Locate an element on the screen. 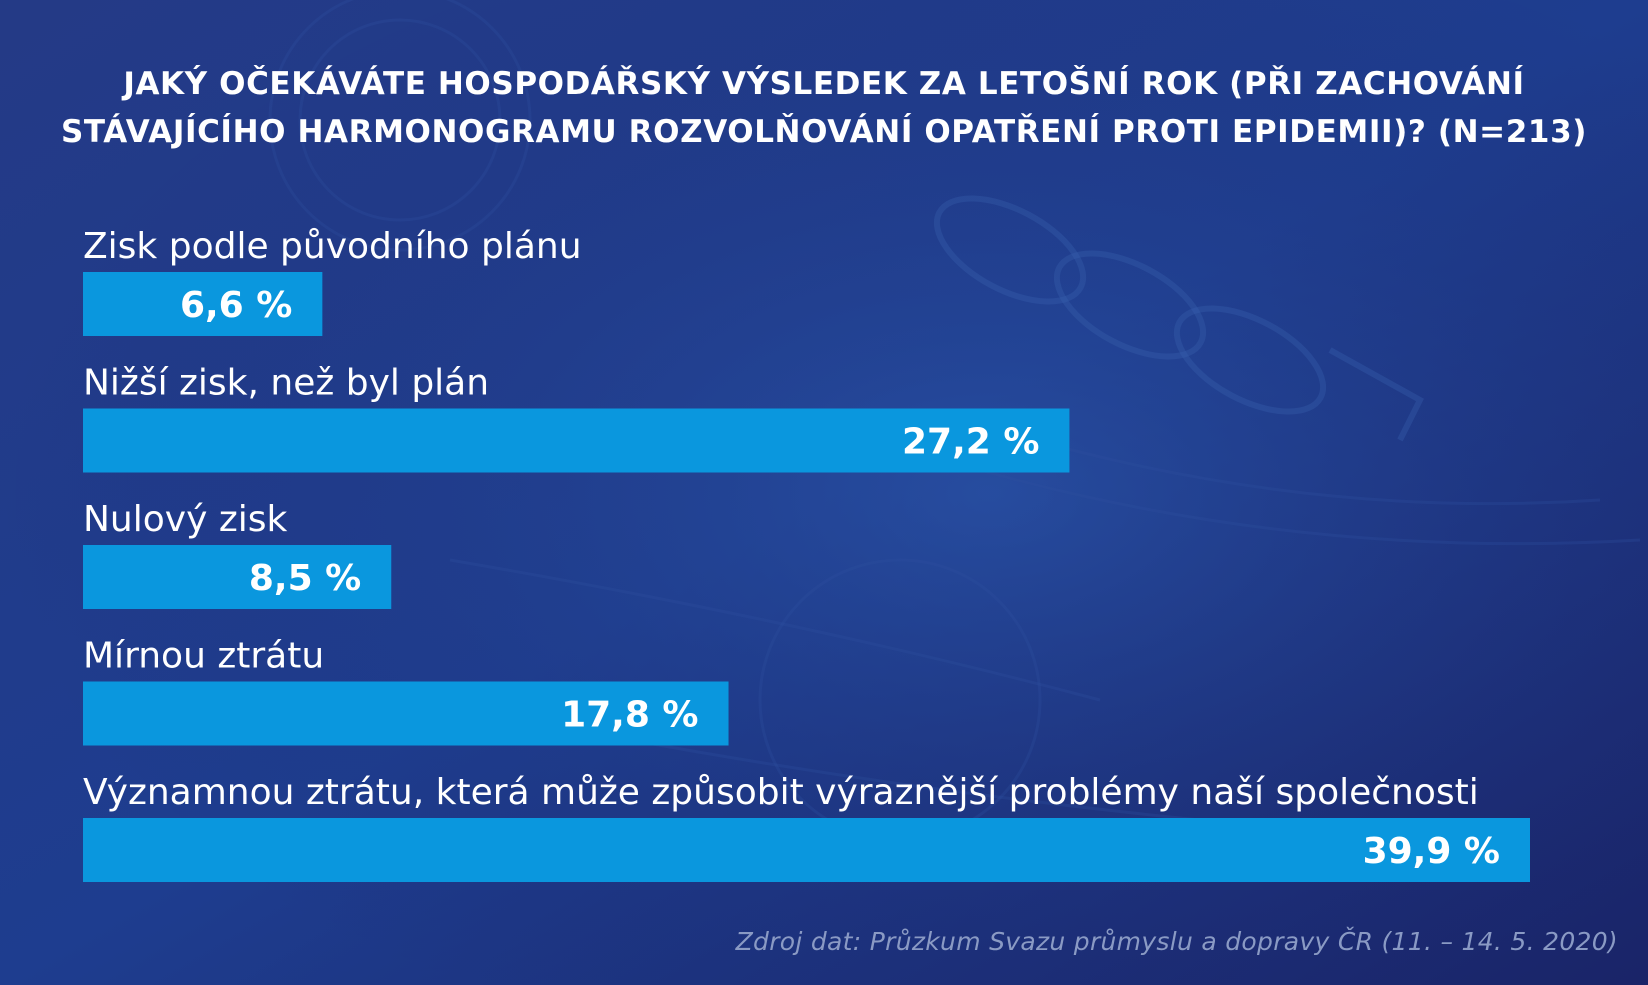 The width and height of the screenshot is (1648, 985). category-label: Nulový zisk is located at coordinates (185, 519).